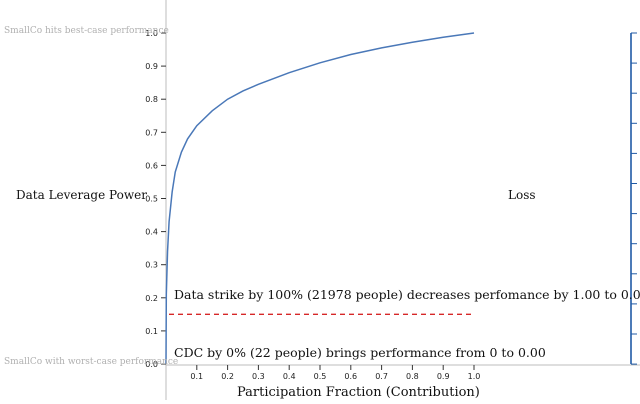 The width and height of the screenshot is (640, 404). I want to click on y-tick-label: 1.0, so click(151, 33).